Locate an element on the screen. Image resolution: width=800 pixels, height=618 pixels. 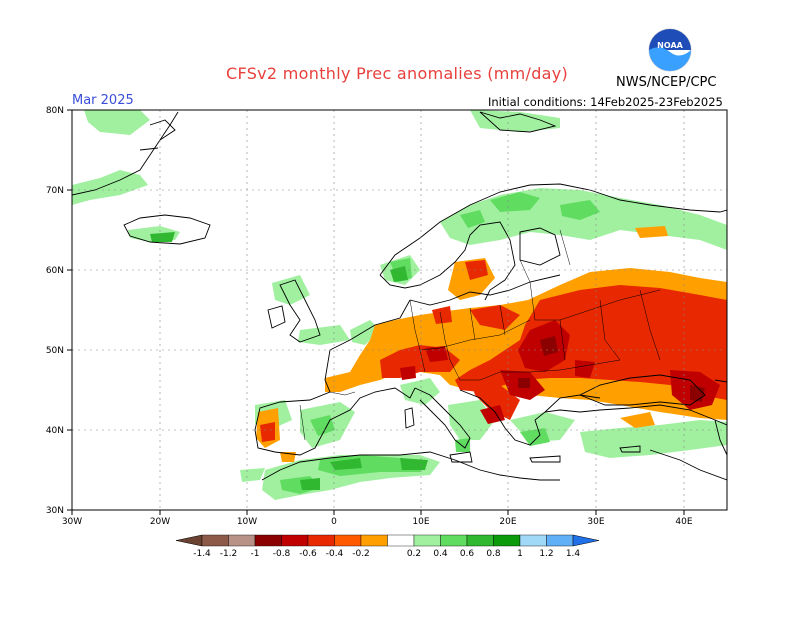
map-title: CFSv2 monthly Prec anomalies (mm/day) is located at coordinates (397, 73).